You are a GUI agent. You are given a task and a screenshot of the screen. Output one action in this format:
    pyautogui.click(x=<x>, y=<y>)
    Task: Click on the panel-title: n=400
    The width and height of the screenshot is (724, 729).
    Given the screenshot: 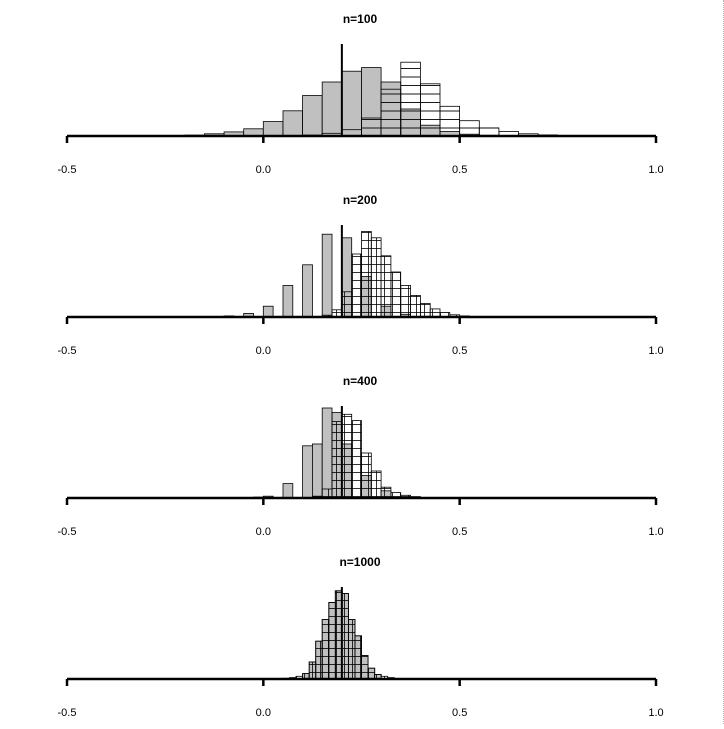 What is the action you would take?
    pyautogui.click(x=360, y=381)
    